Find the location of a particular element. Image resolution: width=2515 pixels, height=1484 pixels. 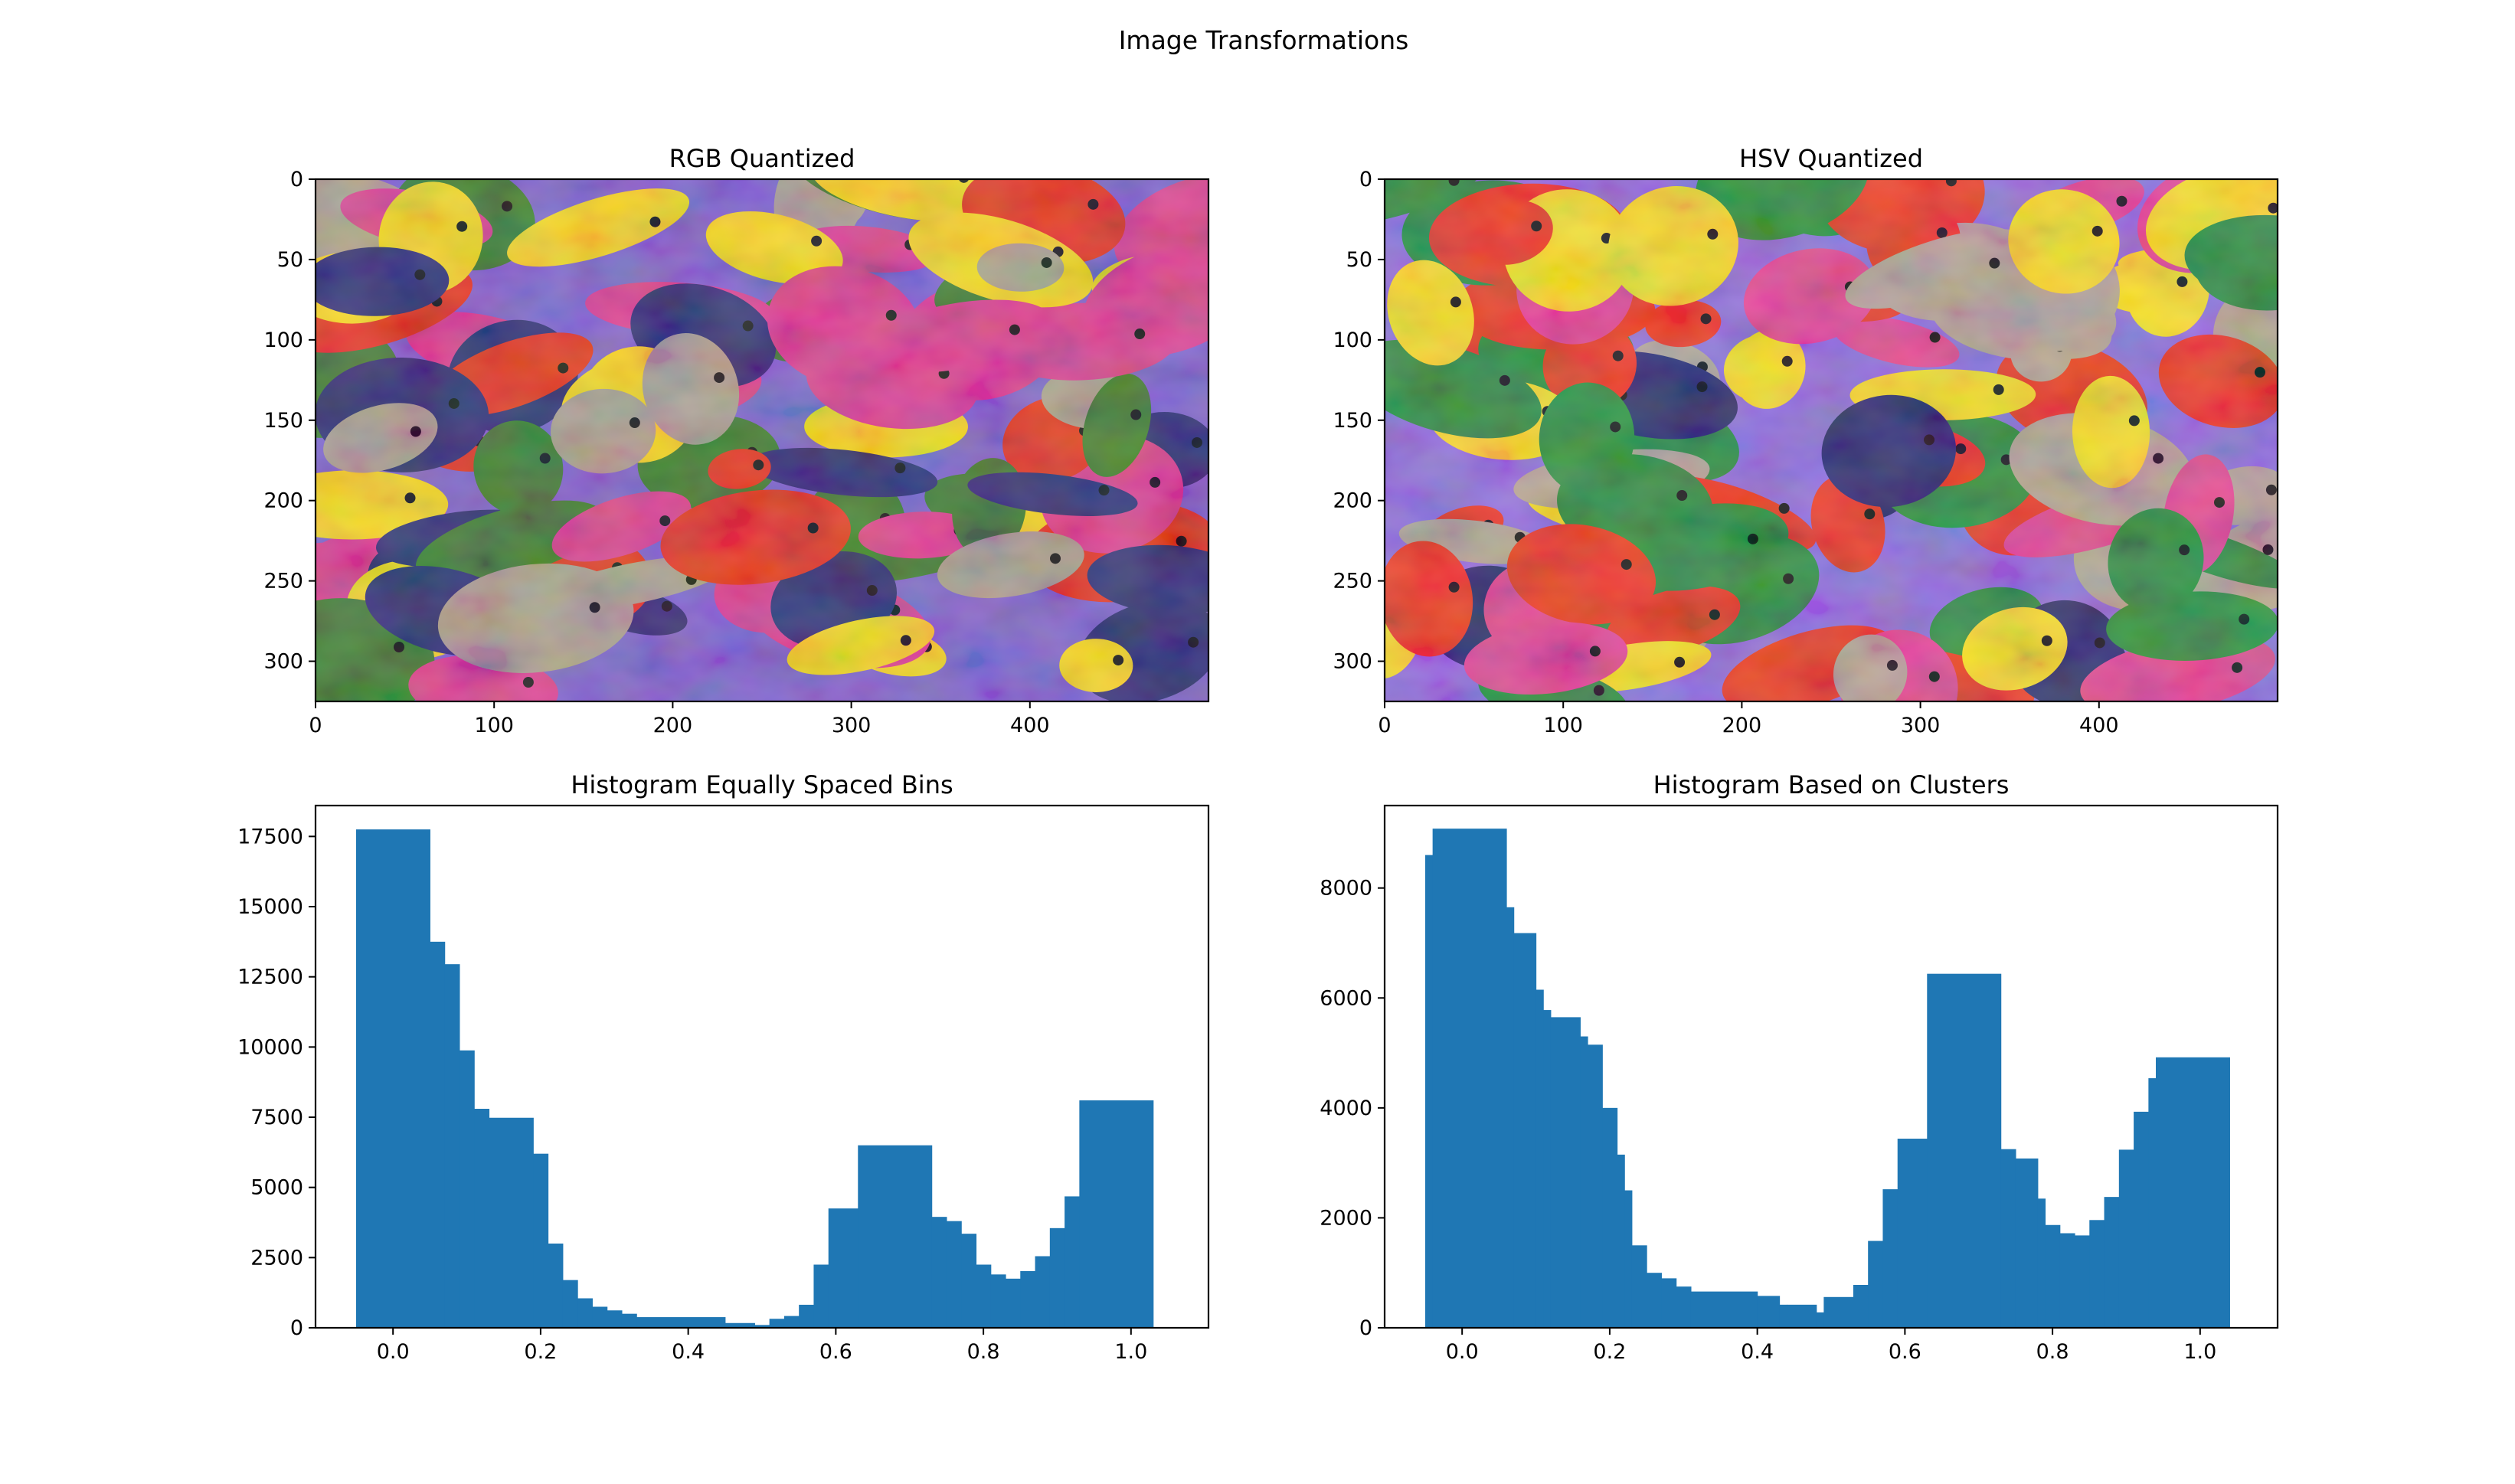

subplot-title: Histogram Equally Spaced Bins is located at coordinates (762, 784).